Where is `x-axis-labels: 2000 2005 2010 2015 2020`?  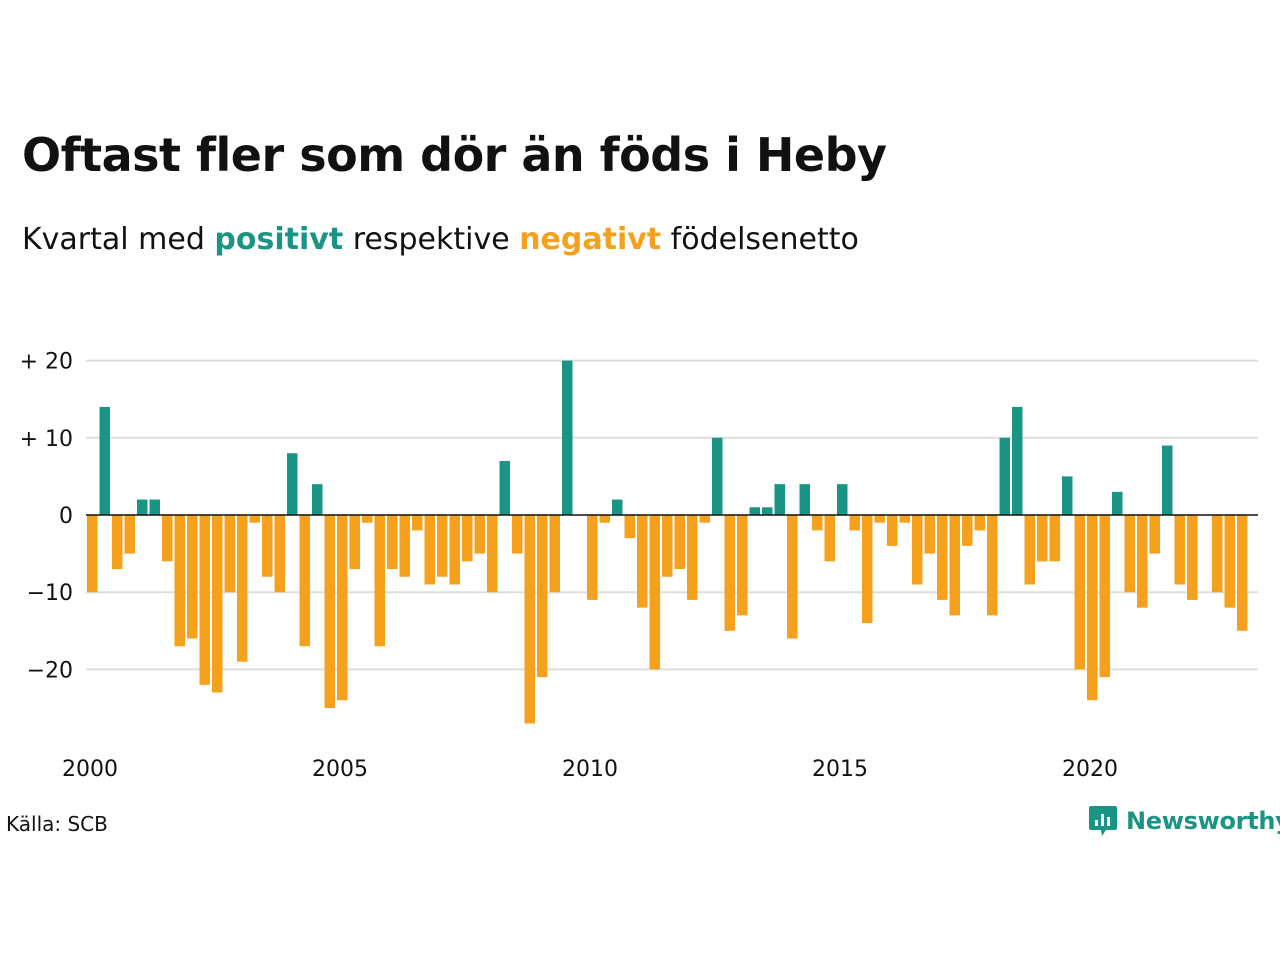
x-axis-labels: 2000 2005 2010 2015 2020 is located at coordinates (590, 769).